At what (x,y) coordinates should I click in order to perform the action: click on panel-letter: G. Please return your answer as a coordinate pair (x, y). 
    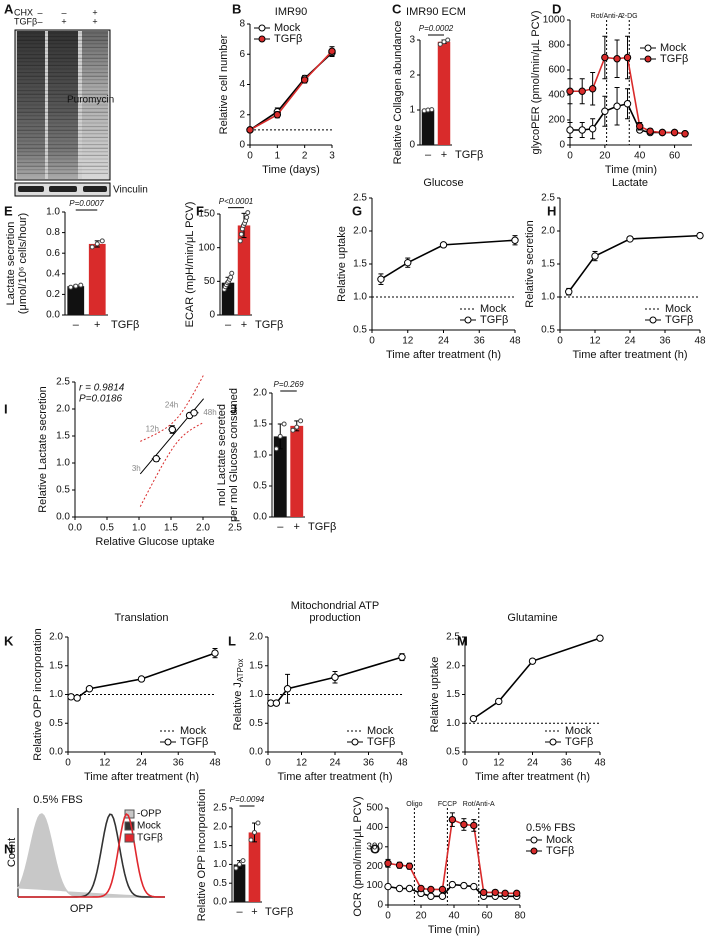
    Looking at the image, I should click on (357, 210).